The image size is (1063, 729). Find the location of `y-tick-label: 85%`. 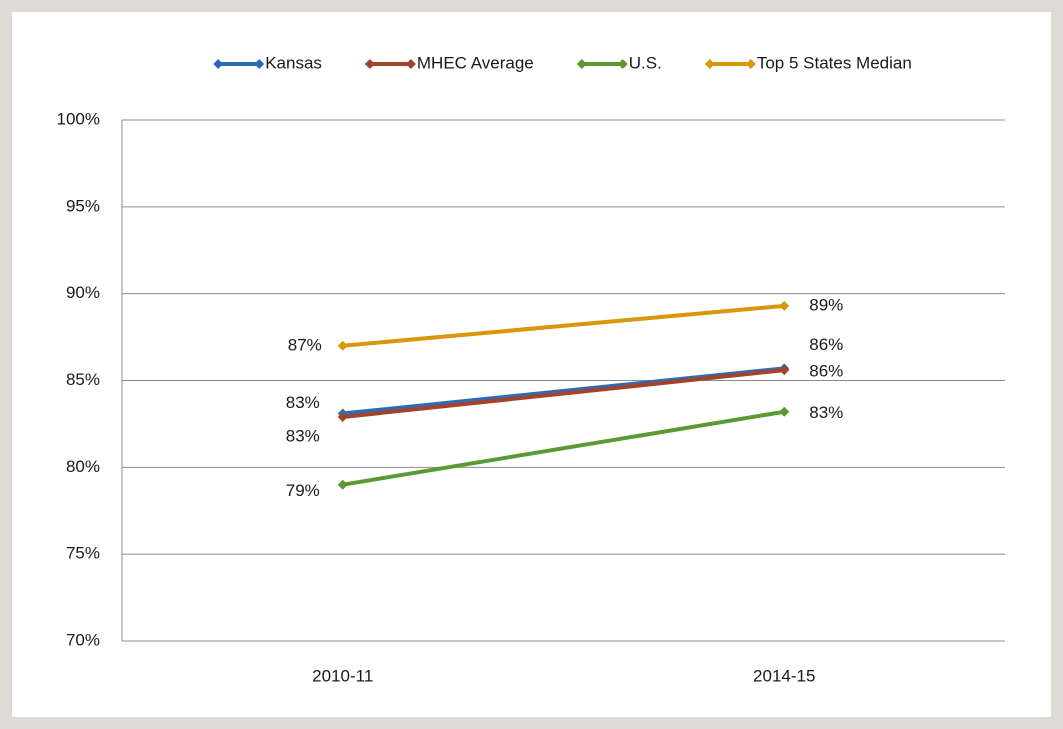

y-tick-label: 85% is located at coordinates (83, 379).